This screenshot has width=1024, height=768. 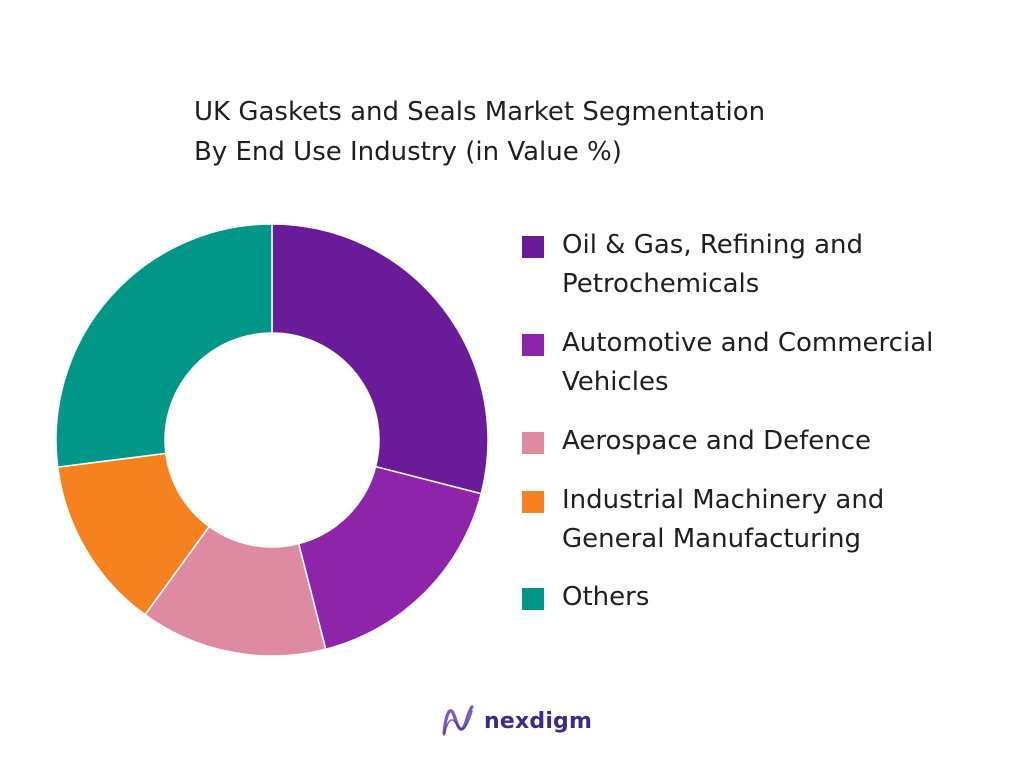 I want to click on brand-name: nexdigm, so click(x=538, y=721).